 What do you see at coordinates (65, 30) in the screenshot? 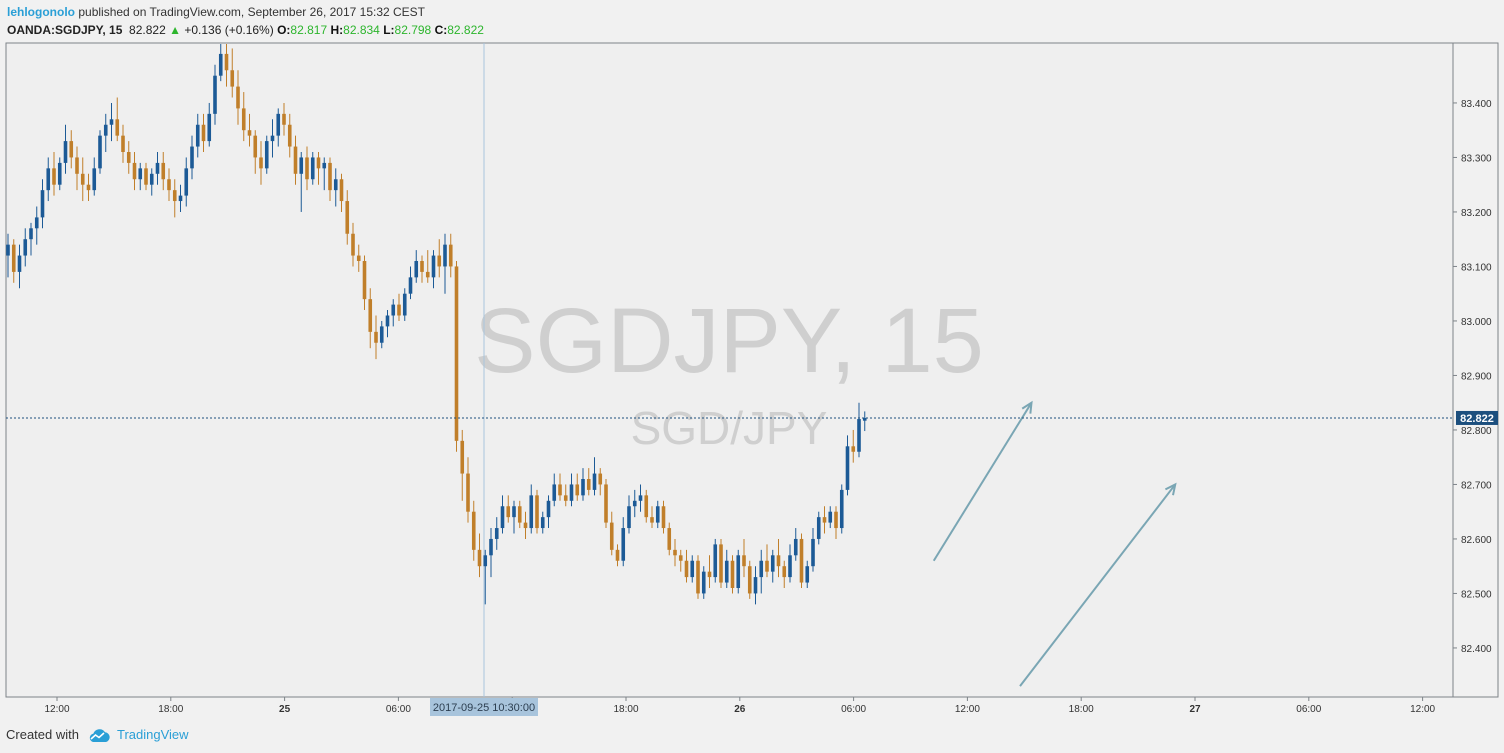
I see `symbol-name: OANDA:SGDJPY, 15` at bounding box center [65, 30].